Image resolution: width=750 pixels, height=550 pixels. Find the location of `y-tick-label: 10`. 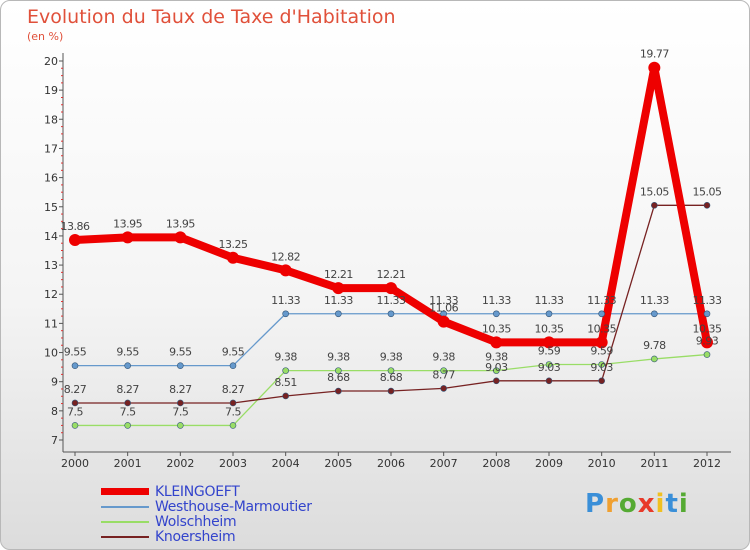

y-tick-label: 10 is located at coordinates (51, 353).